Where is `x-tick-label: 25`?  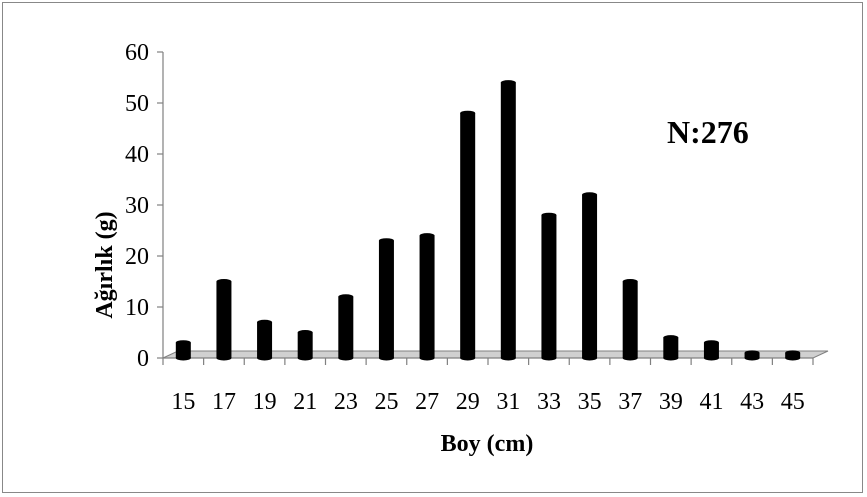 x-tick-label: 25 is located at coordinates (386, 402).